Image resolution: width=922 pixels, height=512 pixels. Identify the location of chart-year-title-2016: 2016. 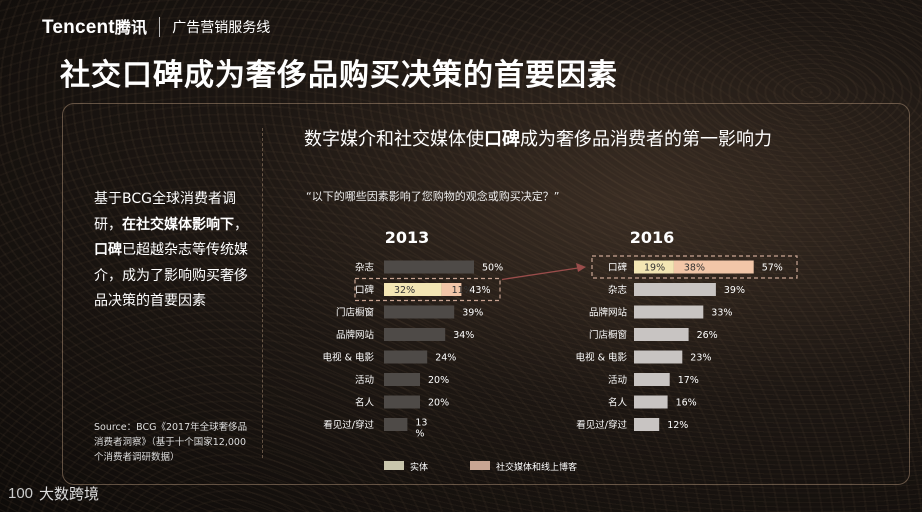
(652, 237).